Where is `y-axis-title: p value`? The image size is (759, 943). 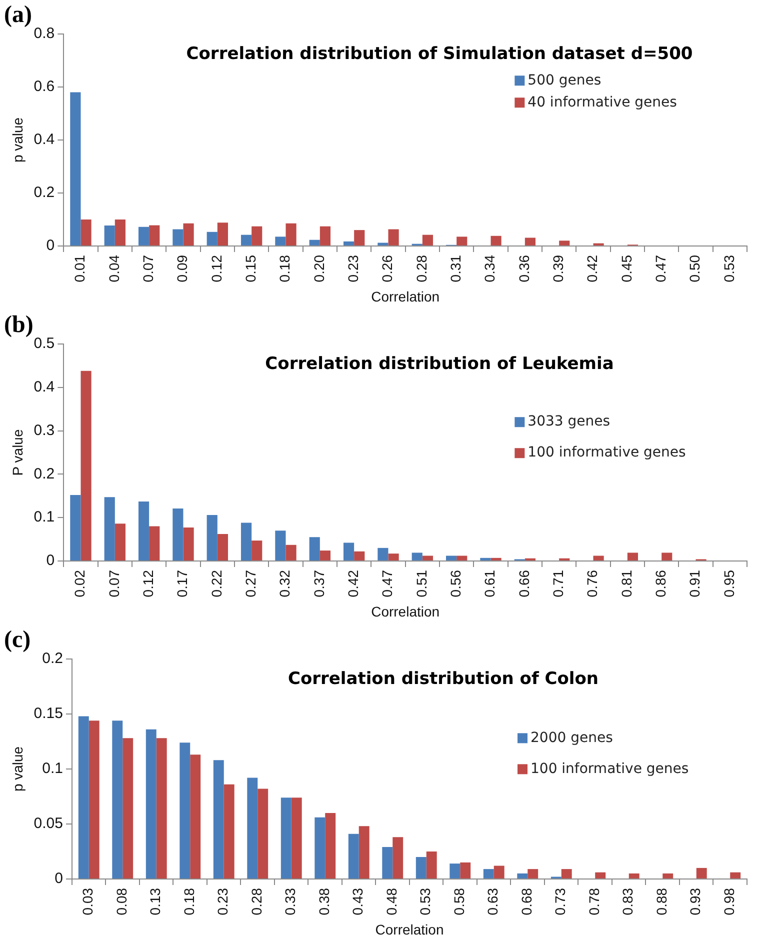 y-axis-title: p value is located at coordinates (17, 769).